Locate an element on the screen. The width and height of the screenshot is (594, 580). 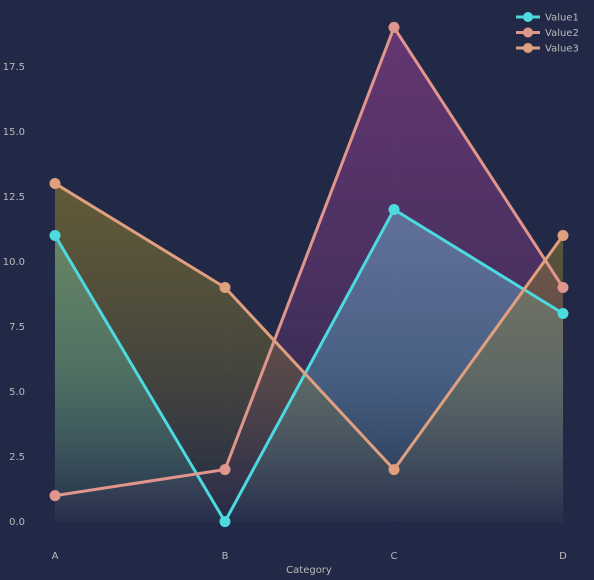
y-axis-ticks: 0.0 2.5 5.0 7.5 10.0 12.5 15.0 17.5 is located at coordinates (14, 295).